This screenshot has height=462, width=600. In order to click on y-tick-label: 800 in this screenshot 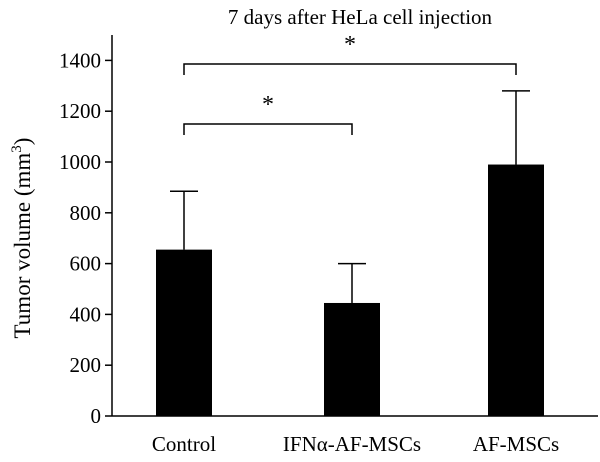, I will do `click(86, 213)`.